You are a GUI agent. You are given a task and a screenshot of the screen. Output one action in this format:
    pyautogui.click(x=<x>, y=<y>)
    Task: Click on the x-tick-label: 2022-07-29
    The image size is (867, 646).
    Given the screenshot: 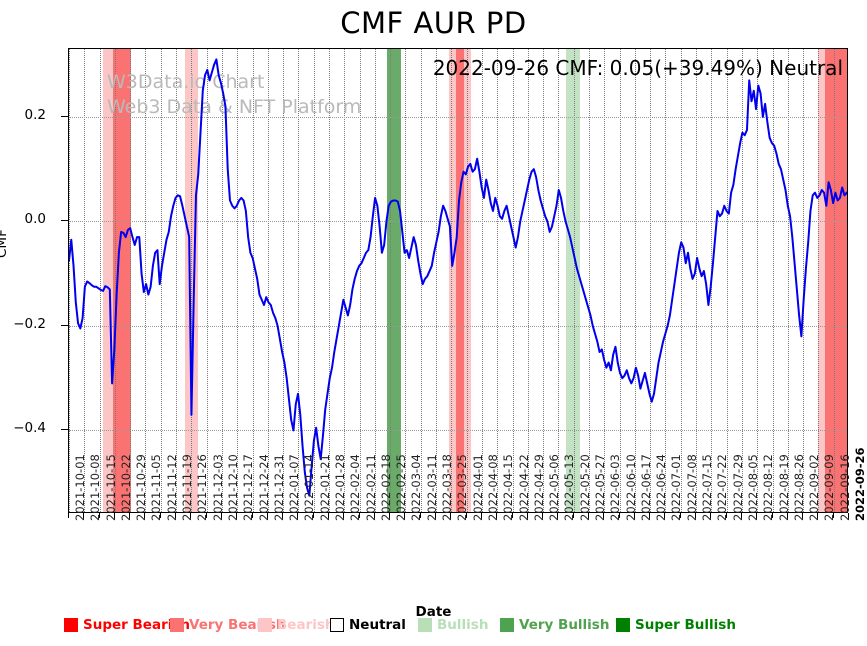 What is the action you would take?
    pyautogui.click(x=737, y=487)
    